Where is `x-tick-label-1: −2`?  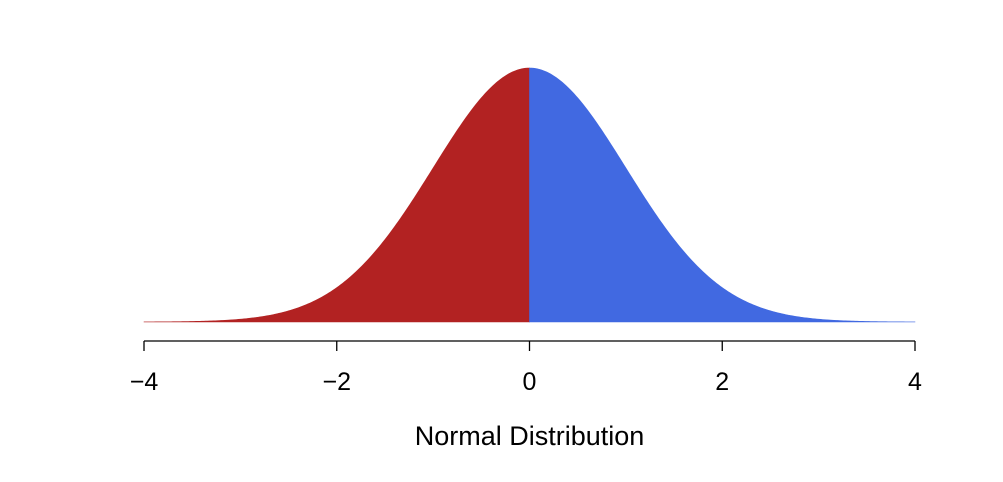
x-tick-label-1: −2 is located at coordinates (336, 382).